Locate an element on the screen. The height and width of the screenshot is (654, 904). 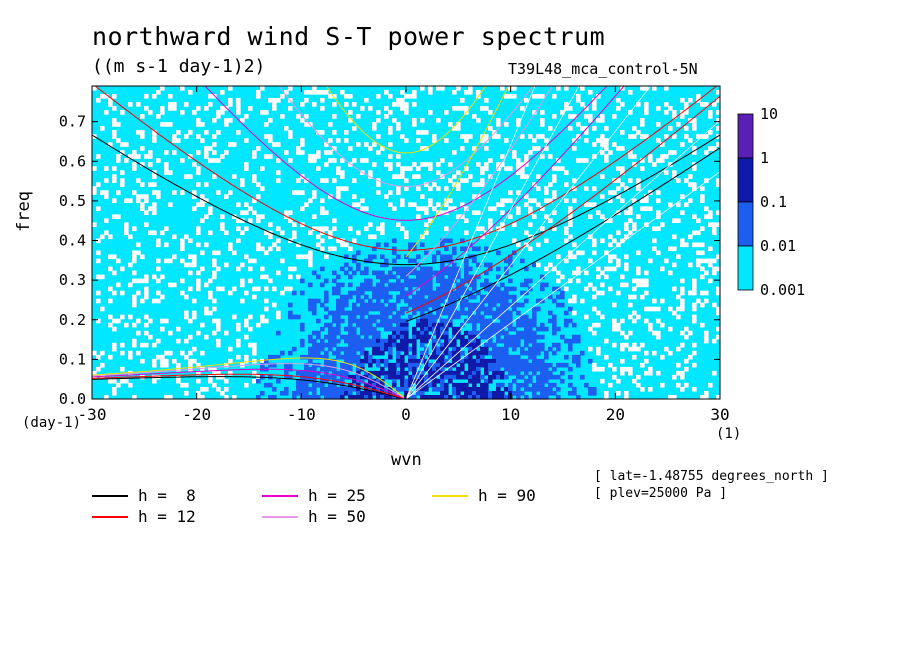
y-tick-label: 0.6 is located at coordinates (72, 161).